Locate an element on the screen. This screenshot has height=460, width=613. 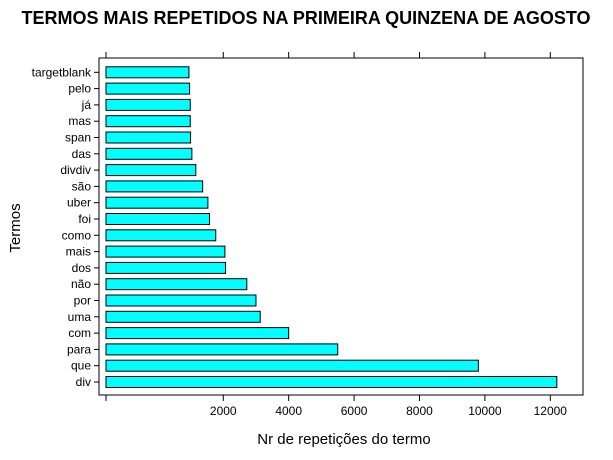
y-tick-label: mas is located at coordinates (79, 121).